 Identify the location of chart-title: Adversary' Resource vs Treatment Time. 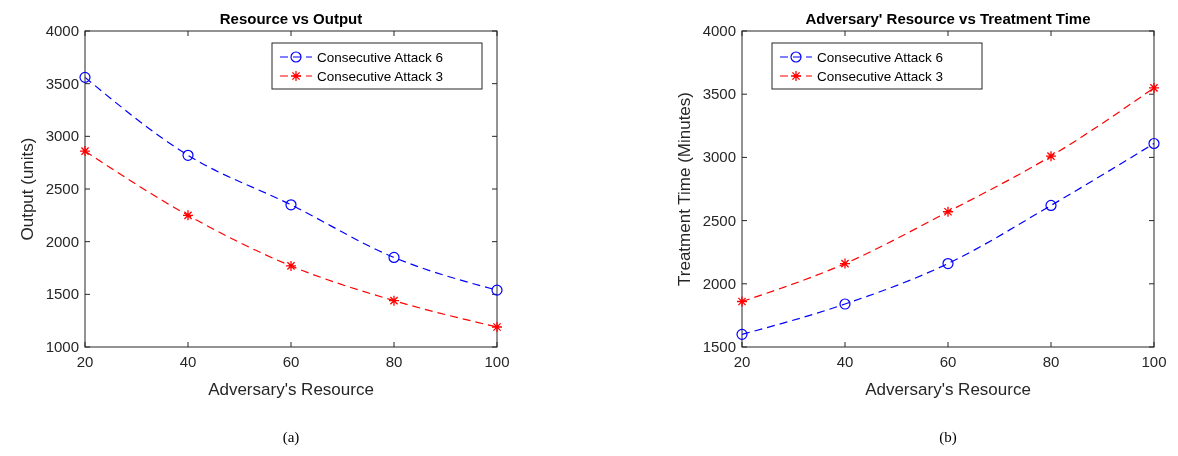
(948, 18).